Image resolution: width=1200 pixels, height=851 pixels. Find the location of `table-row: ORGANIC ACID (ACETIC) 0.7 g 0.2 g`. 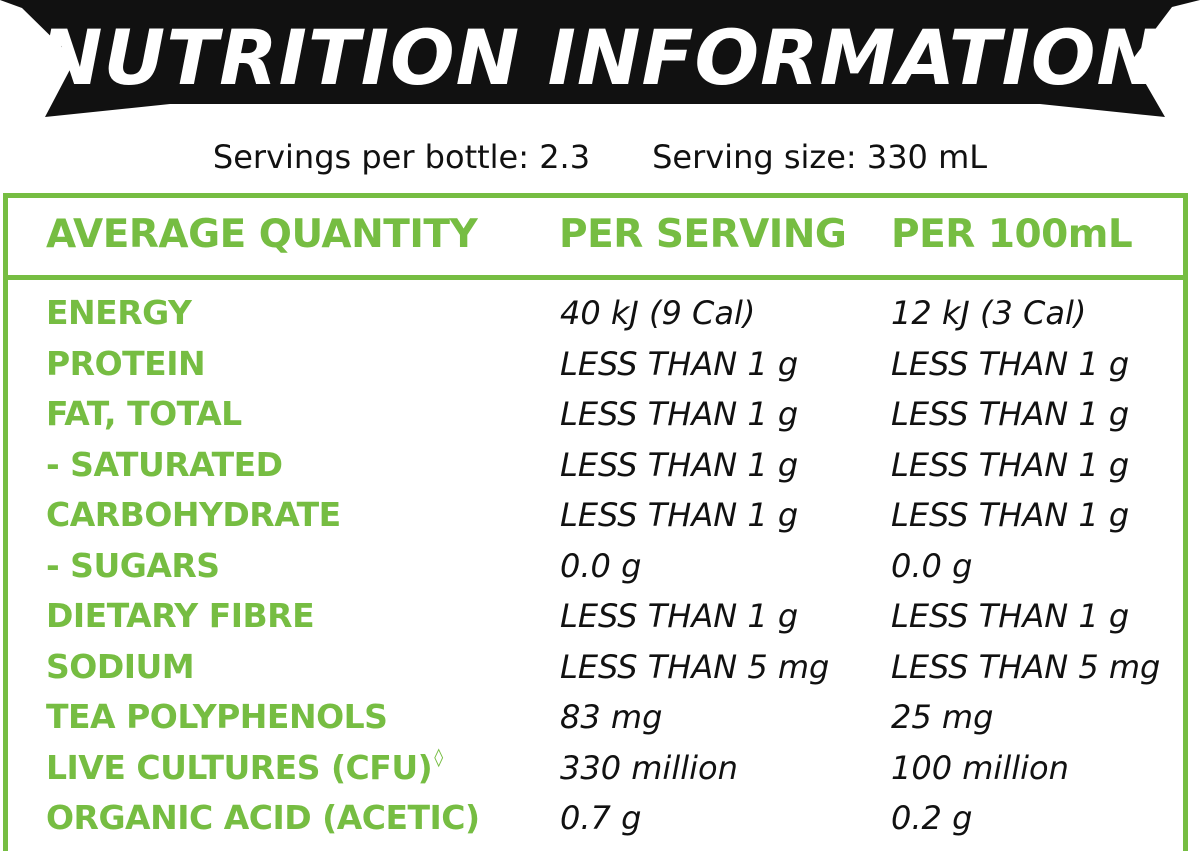

table-row: ORGANIC ACID (ACETIC) 0.7 g 0.2 g is located at coordinates (600, 818).